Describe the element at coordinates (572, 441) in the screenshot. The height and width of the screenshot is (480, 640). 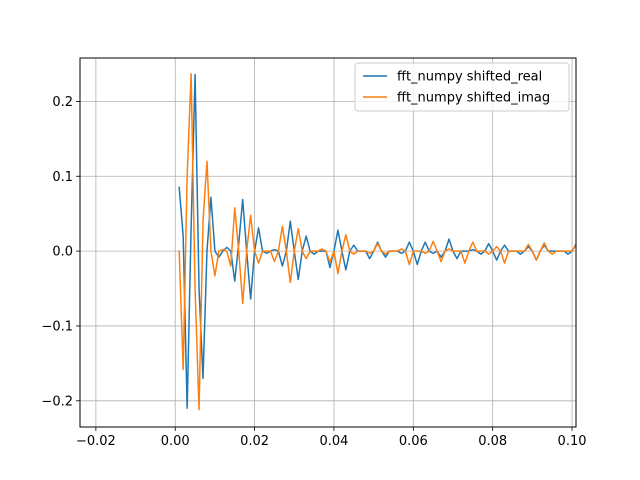
I see `x-tick-label: 0.10` at that location.